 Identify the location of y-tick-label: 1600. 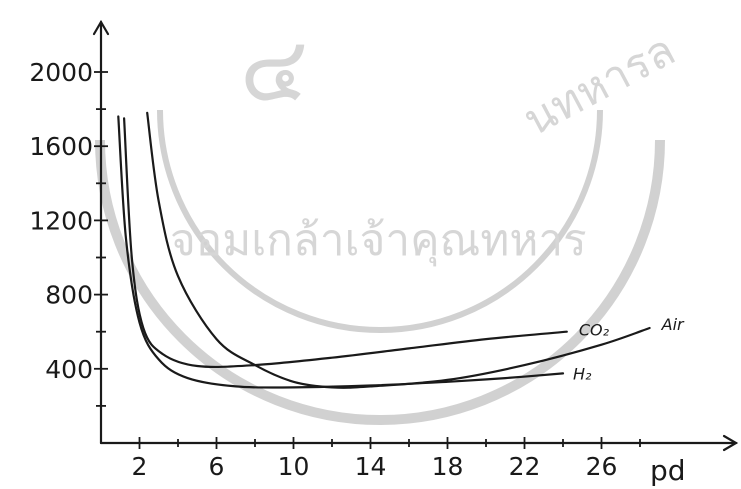
(61, 146).